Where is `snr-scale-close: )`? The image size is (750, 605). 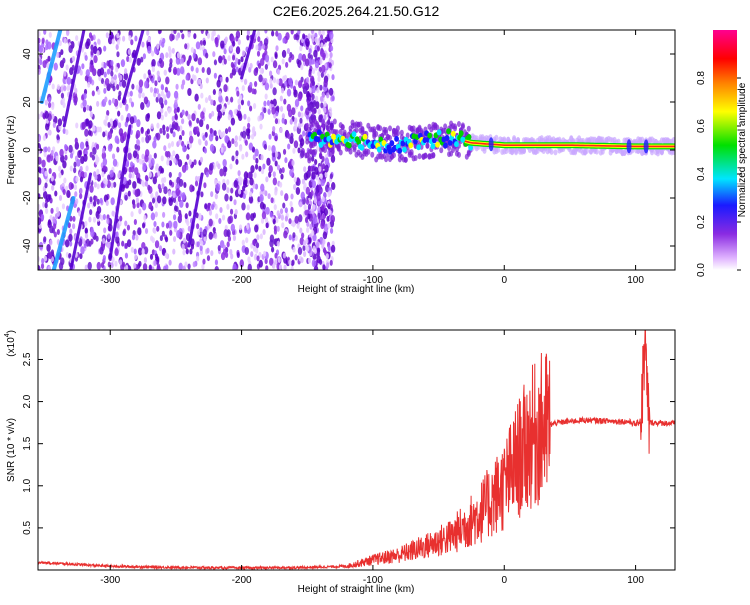
snr-scale-close: ) is located at coordinates (11, 331).